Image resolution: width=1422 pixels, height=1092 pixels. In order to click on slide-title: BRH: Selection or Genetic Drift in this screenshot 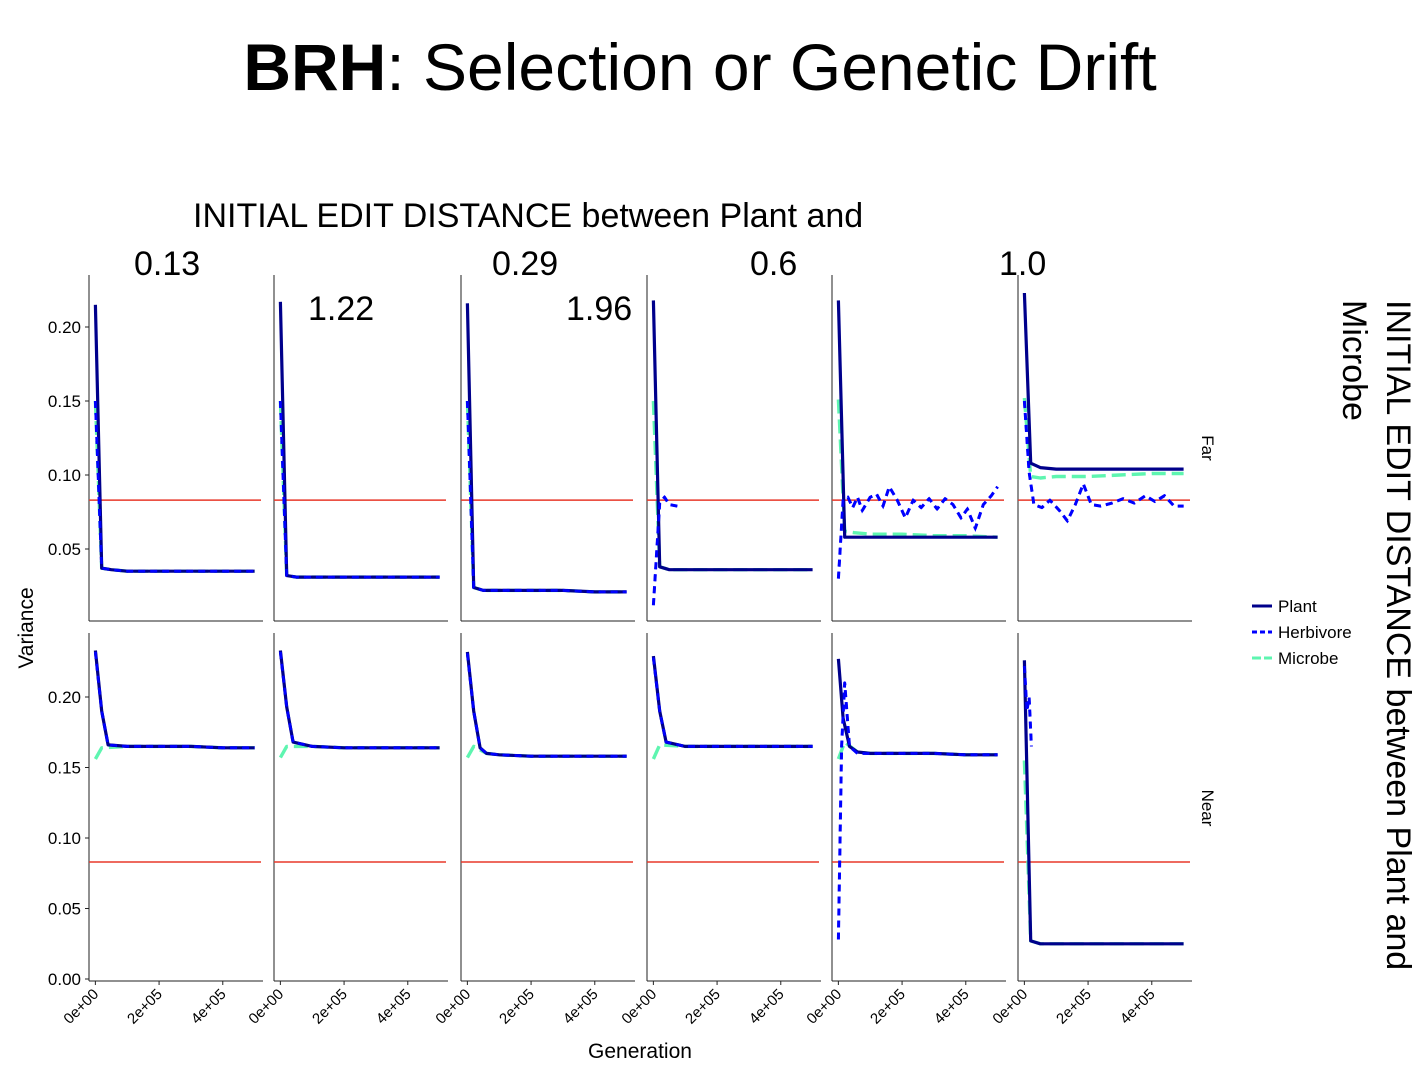, I will do `click(700, 68)`.